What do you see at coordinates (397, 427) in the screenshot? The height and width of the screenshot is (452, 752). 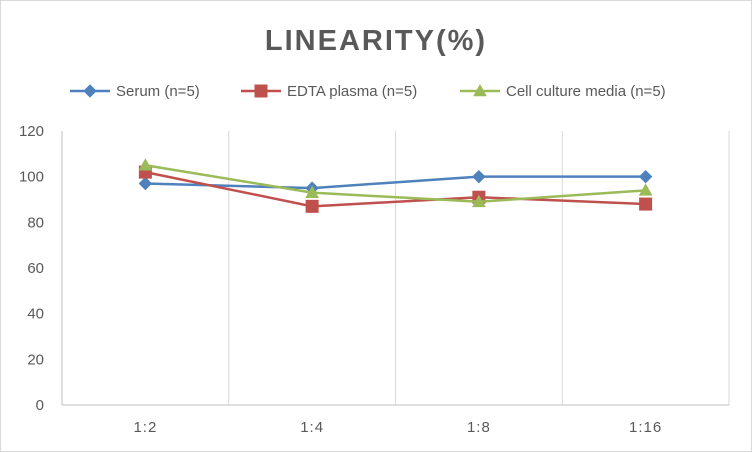 I see `x-axis-ticks: 1:2 1:4 1:8 1:16` at bounding box center [397, 427].